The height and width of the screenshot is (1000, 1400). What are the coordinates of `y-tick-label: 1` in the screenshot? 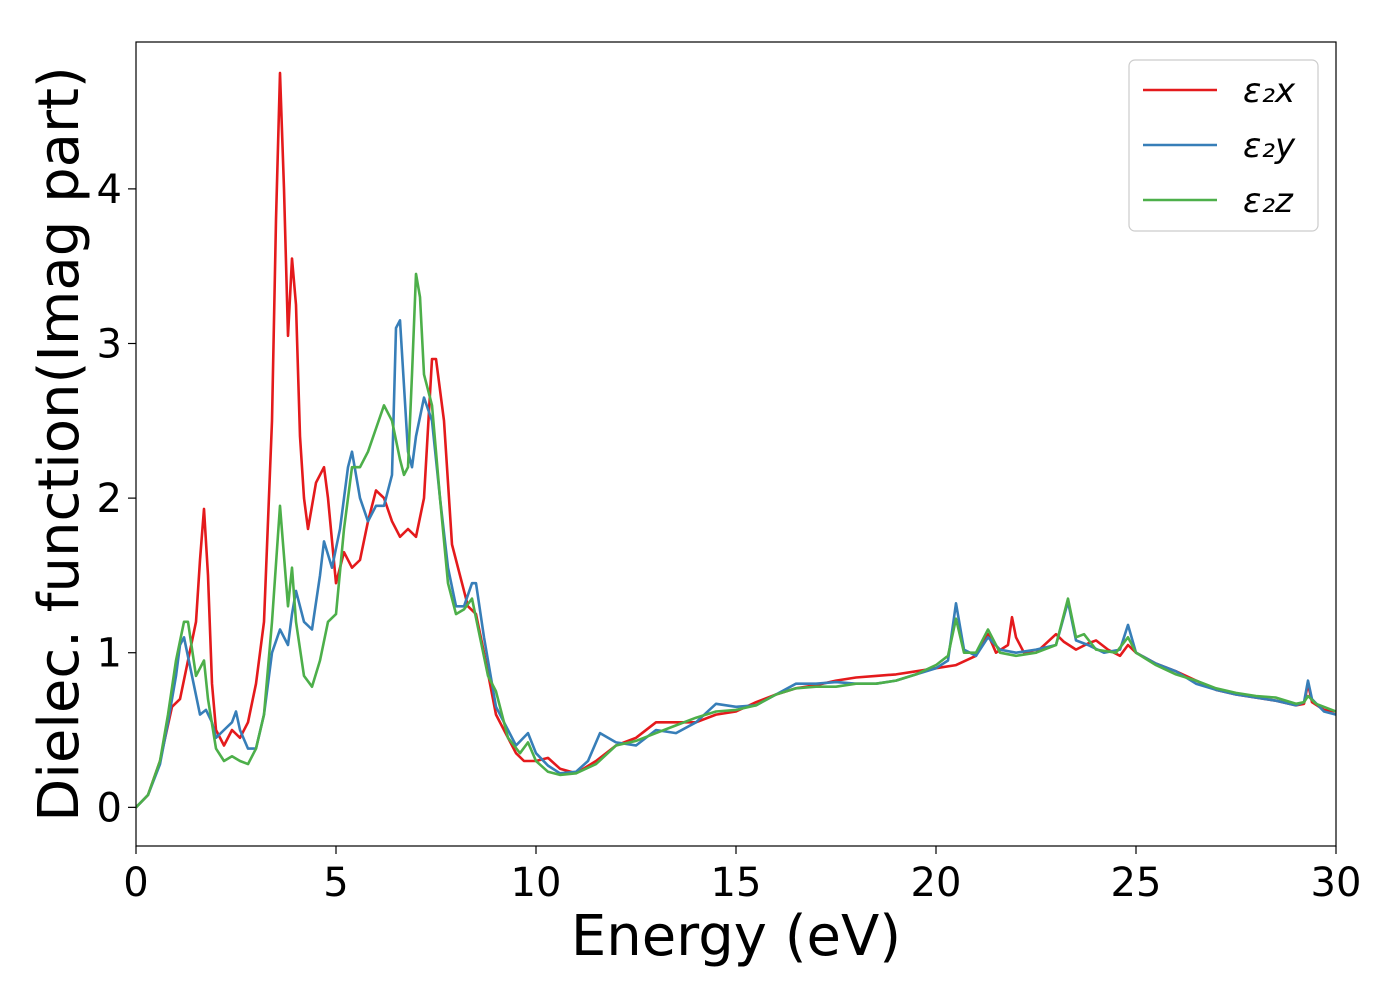 It's located at (109, 654).